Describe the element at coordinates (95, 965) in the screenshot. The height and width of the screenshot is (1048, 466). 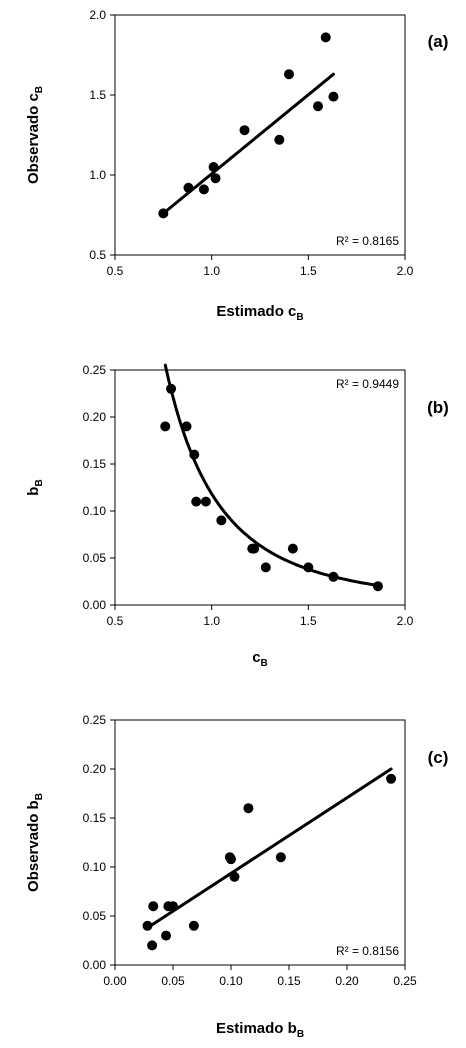
I see `chart-c-y-tick-label: 0.00` at that location.